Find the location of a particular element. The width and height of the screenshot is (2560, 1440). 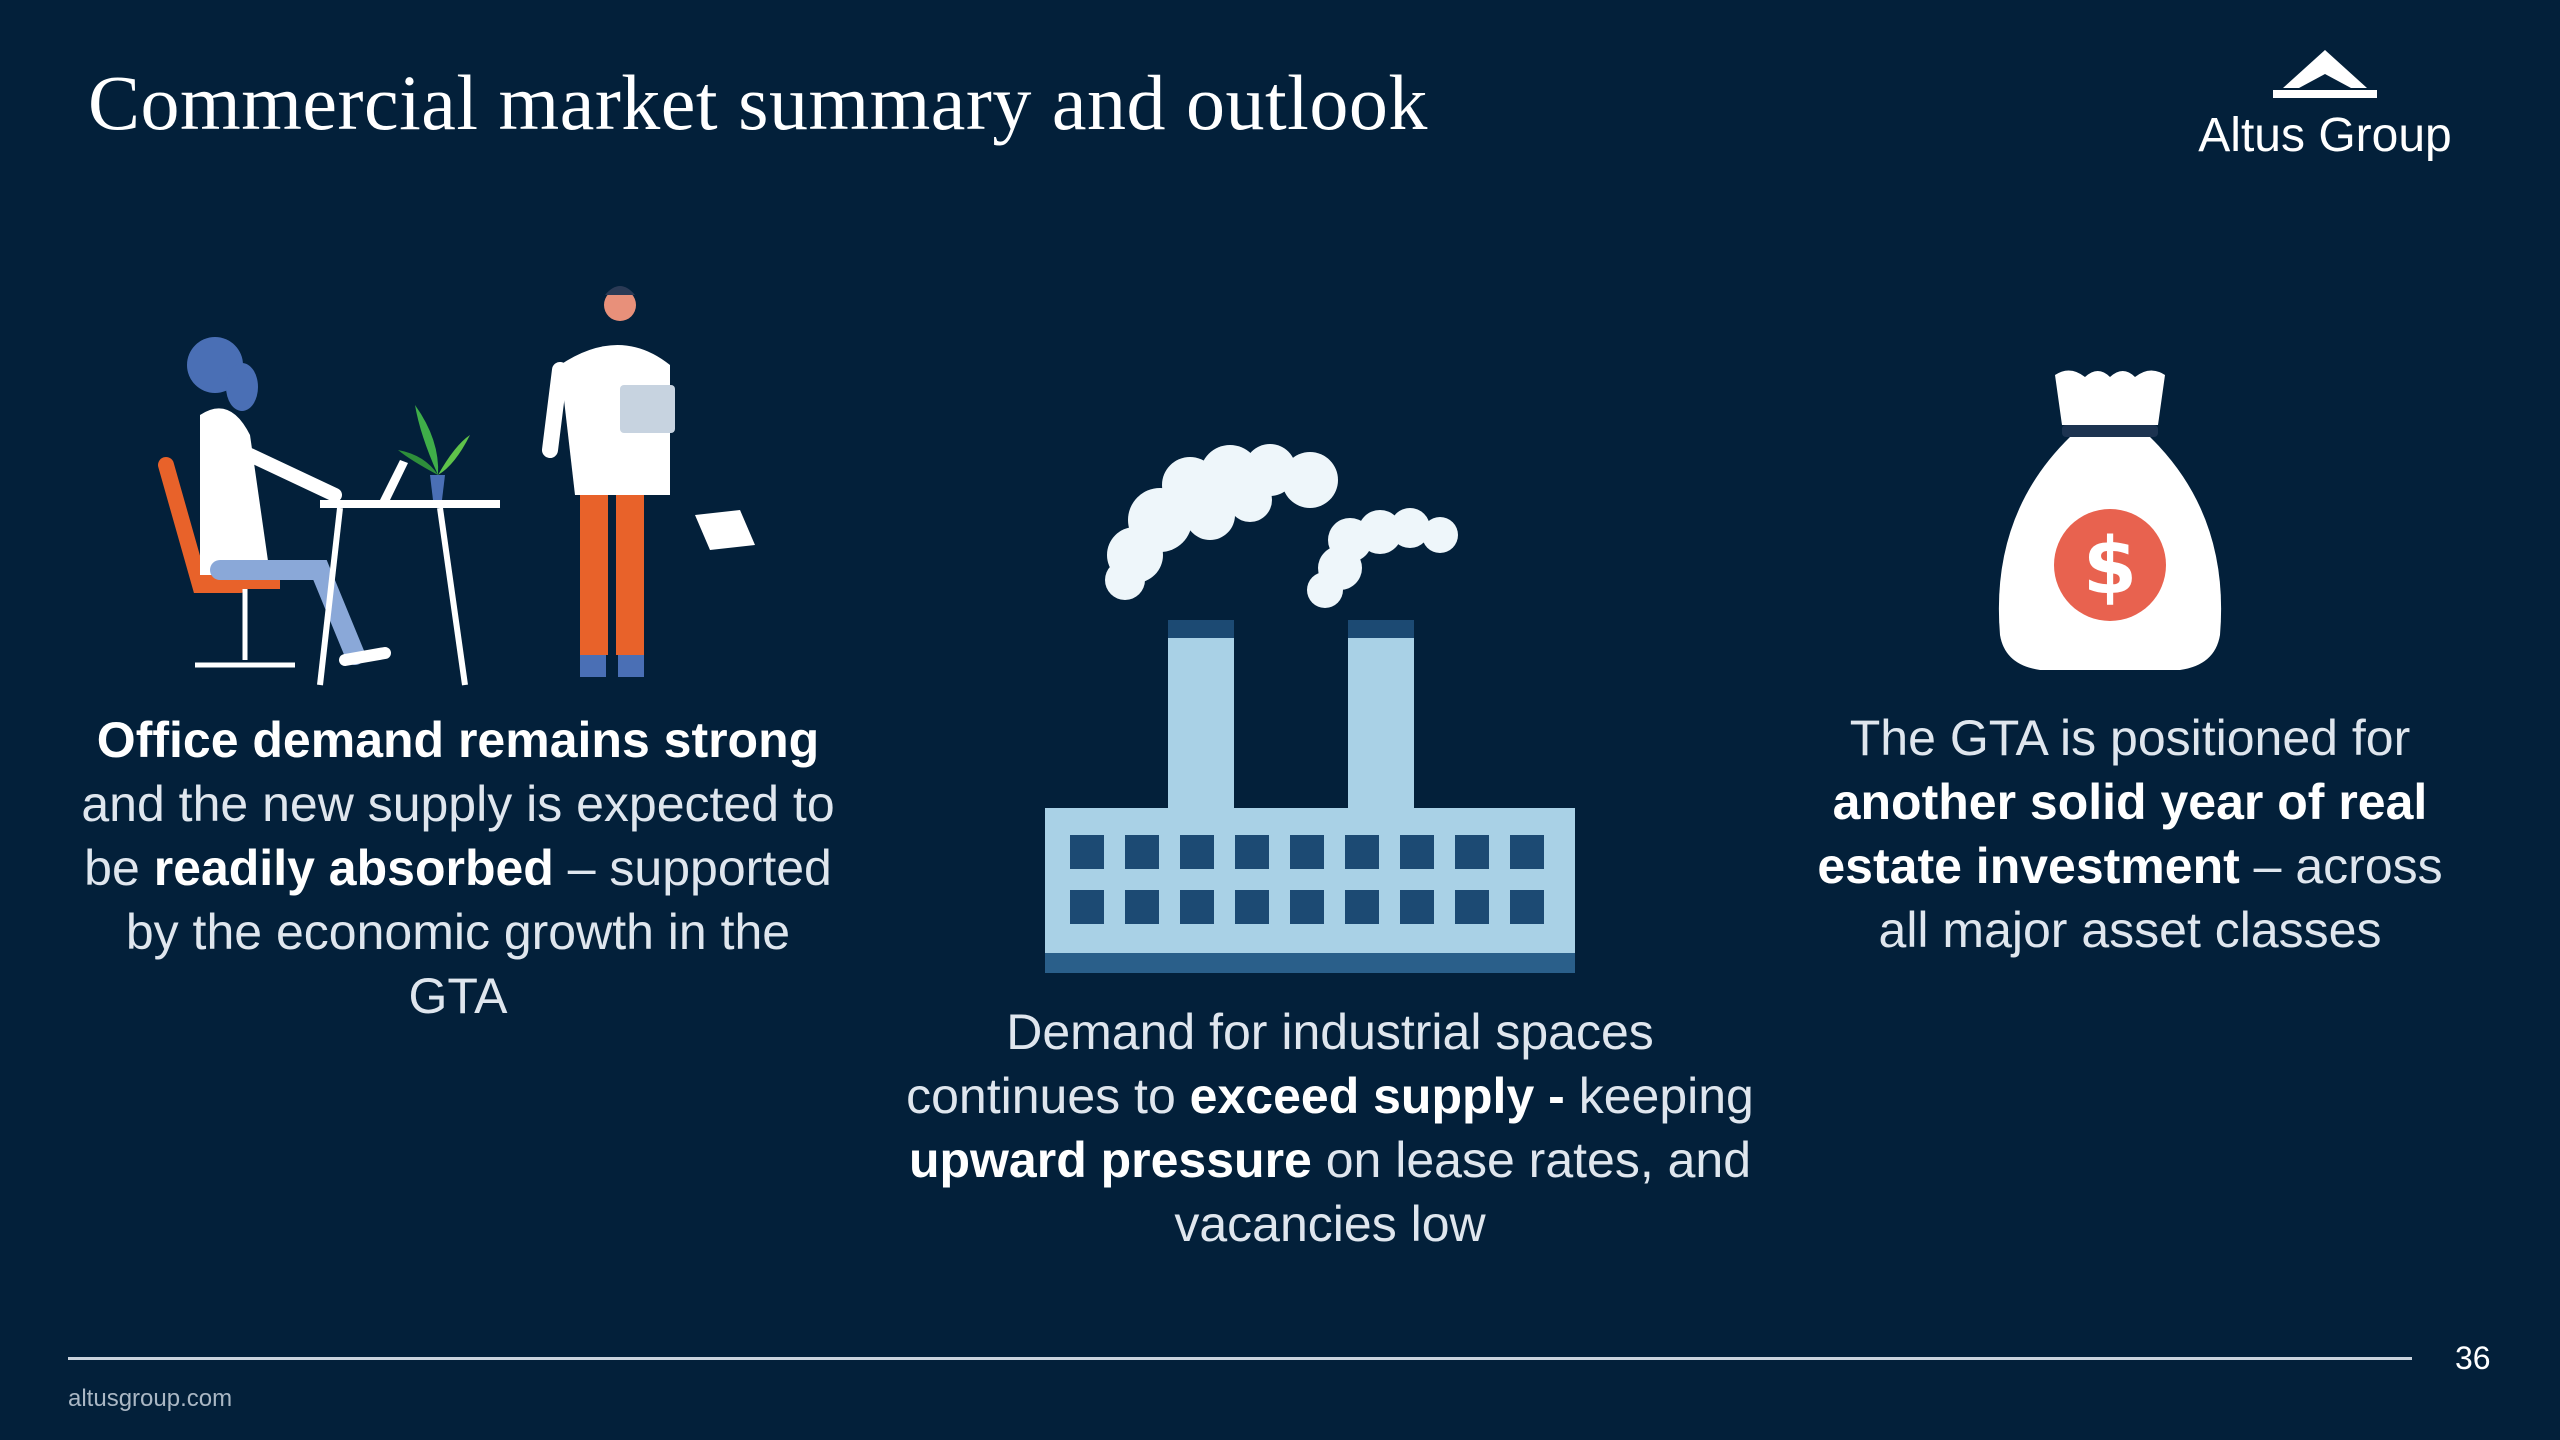

page-number: 36 is located at coordinates (2473, 1358).